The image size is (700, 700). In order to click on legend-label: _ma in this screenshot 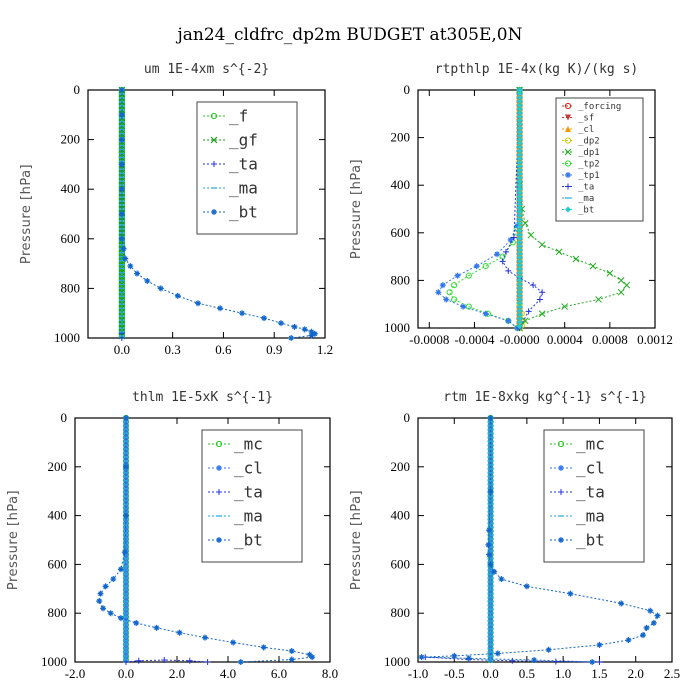, I will do `click(248, 516)`.